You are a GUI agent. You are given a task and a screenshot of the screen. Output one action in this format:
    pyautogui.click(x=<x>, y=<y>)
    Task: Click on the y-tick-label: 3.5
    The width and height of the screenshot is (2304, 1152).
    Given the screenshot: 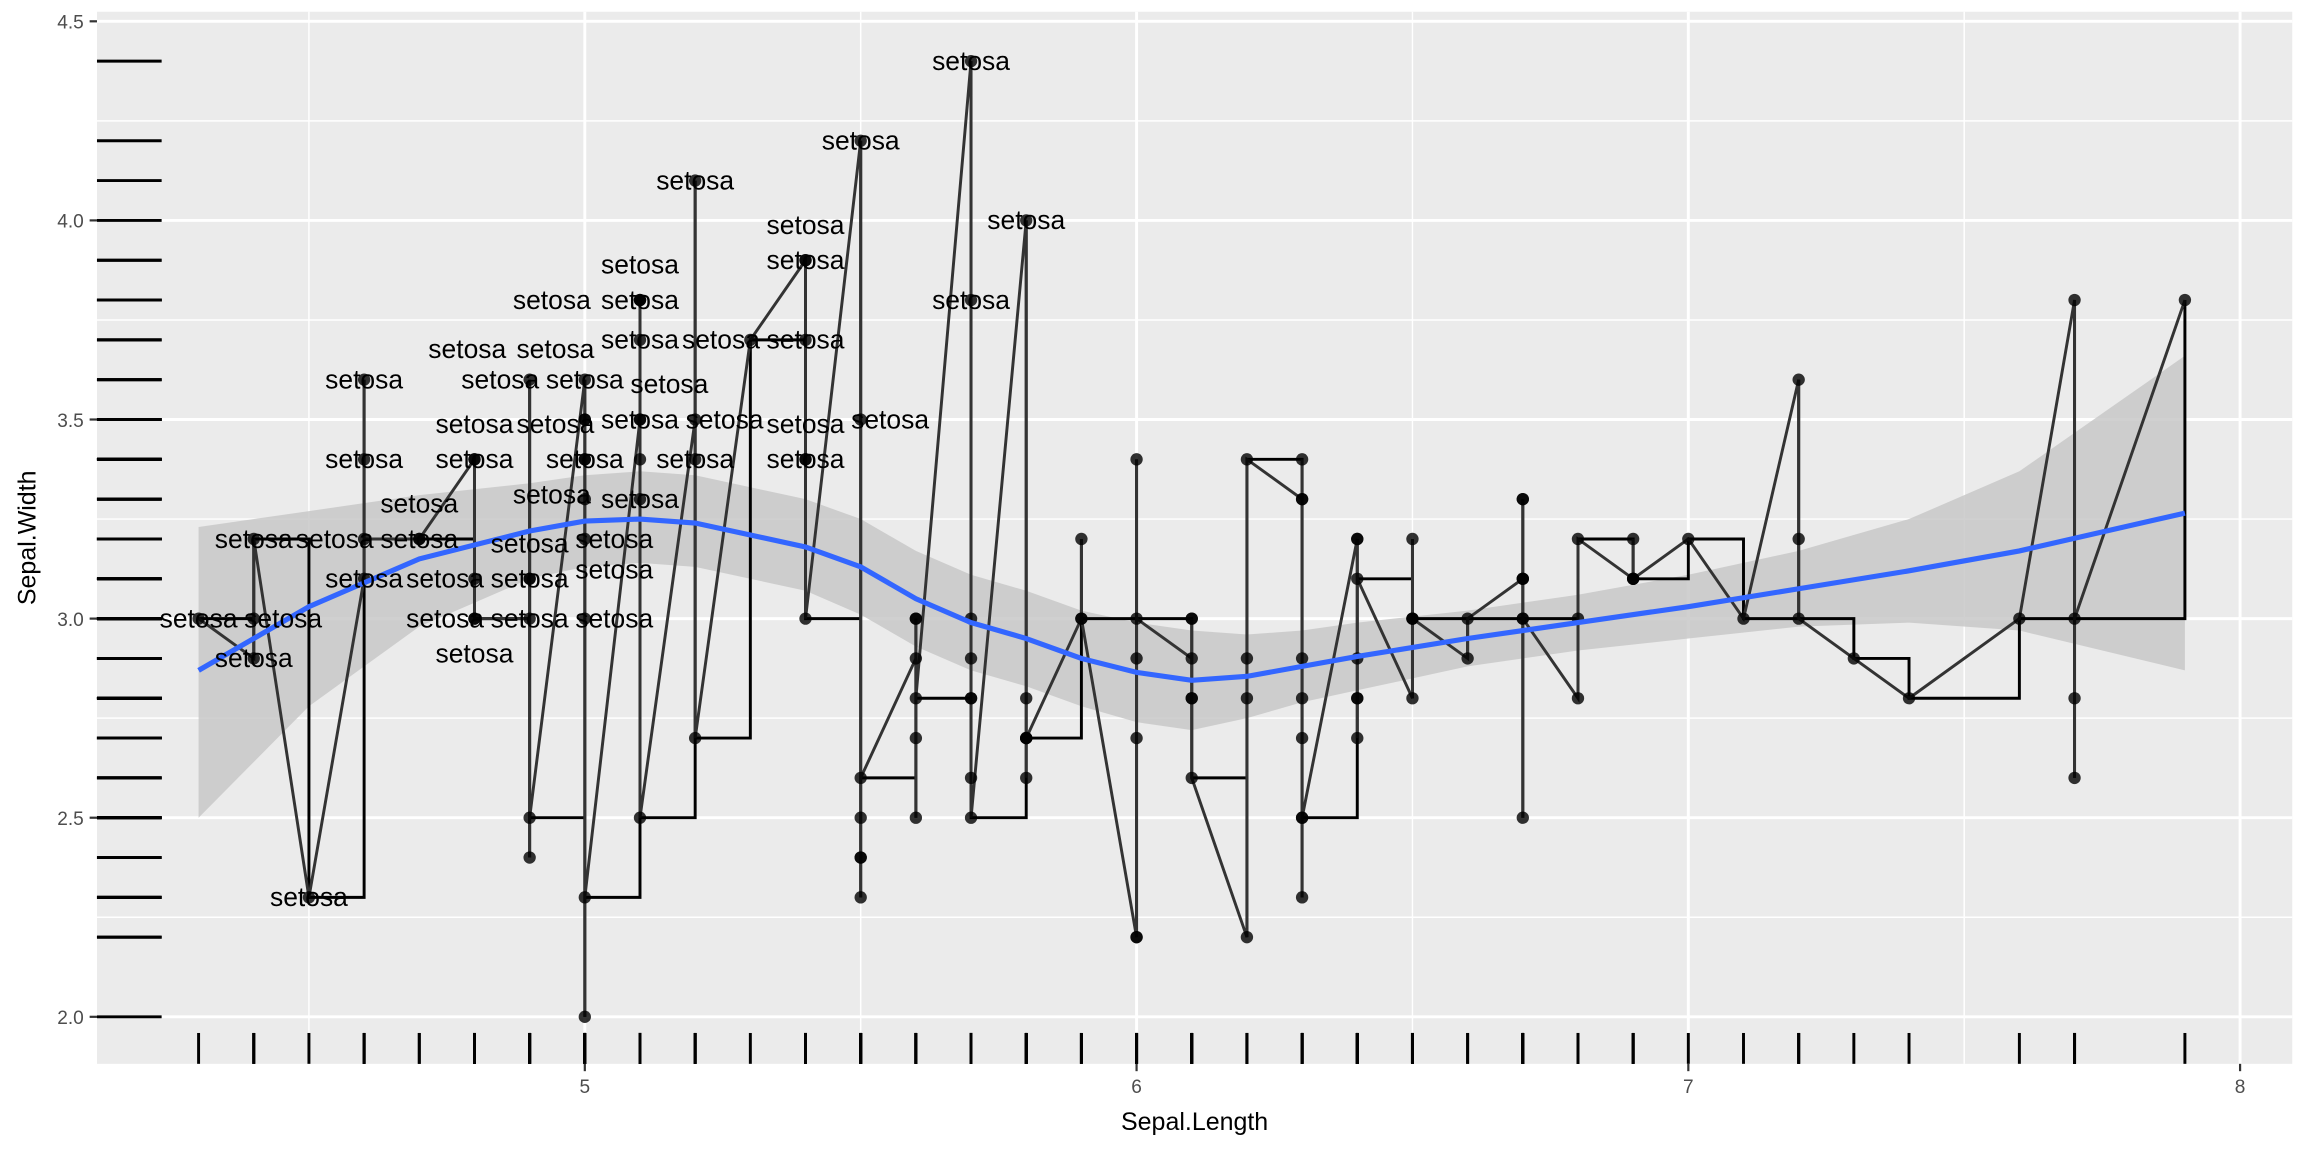 What is the action you would take?
    pyautogui.click(x=70, y=421)
    